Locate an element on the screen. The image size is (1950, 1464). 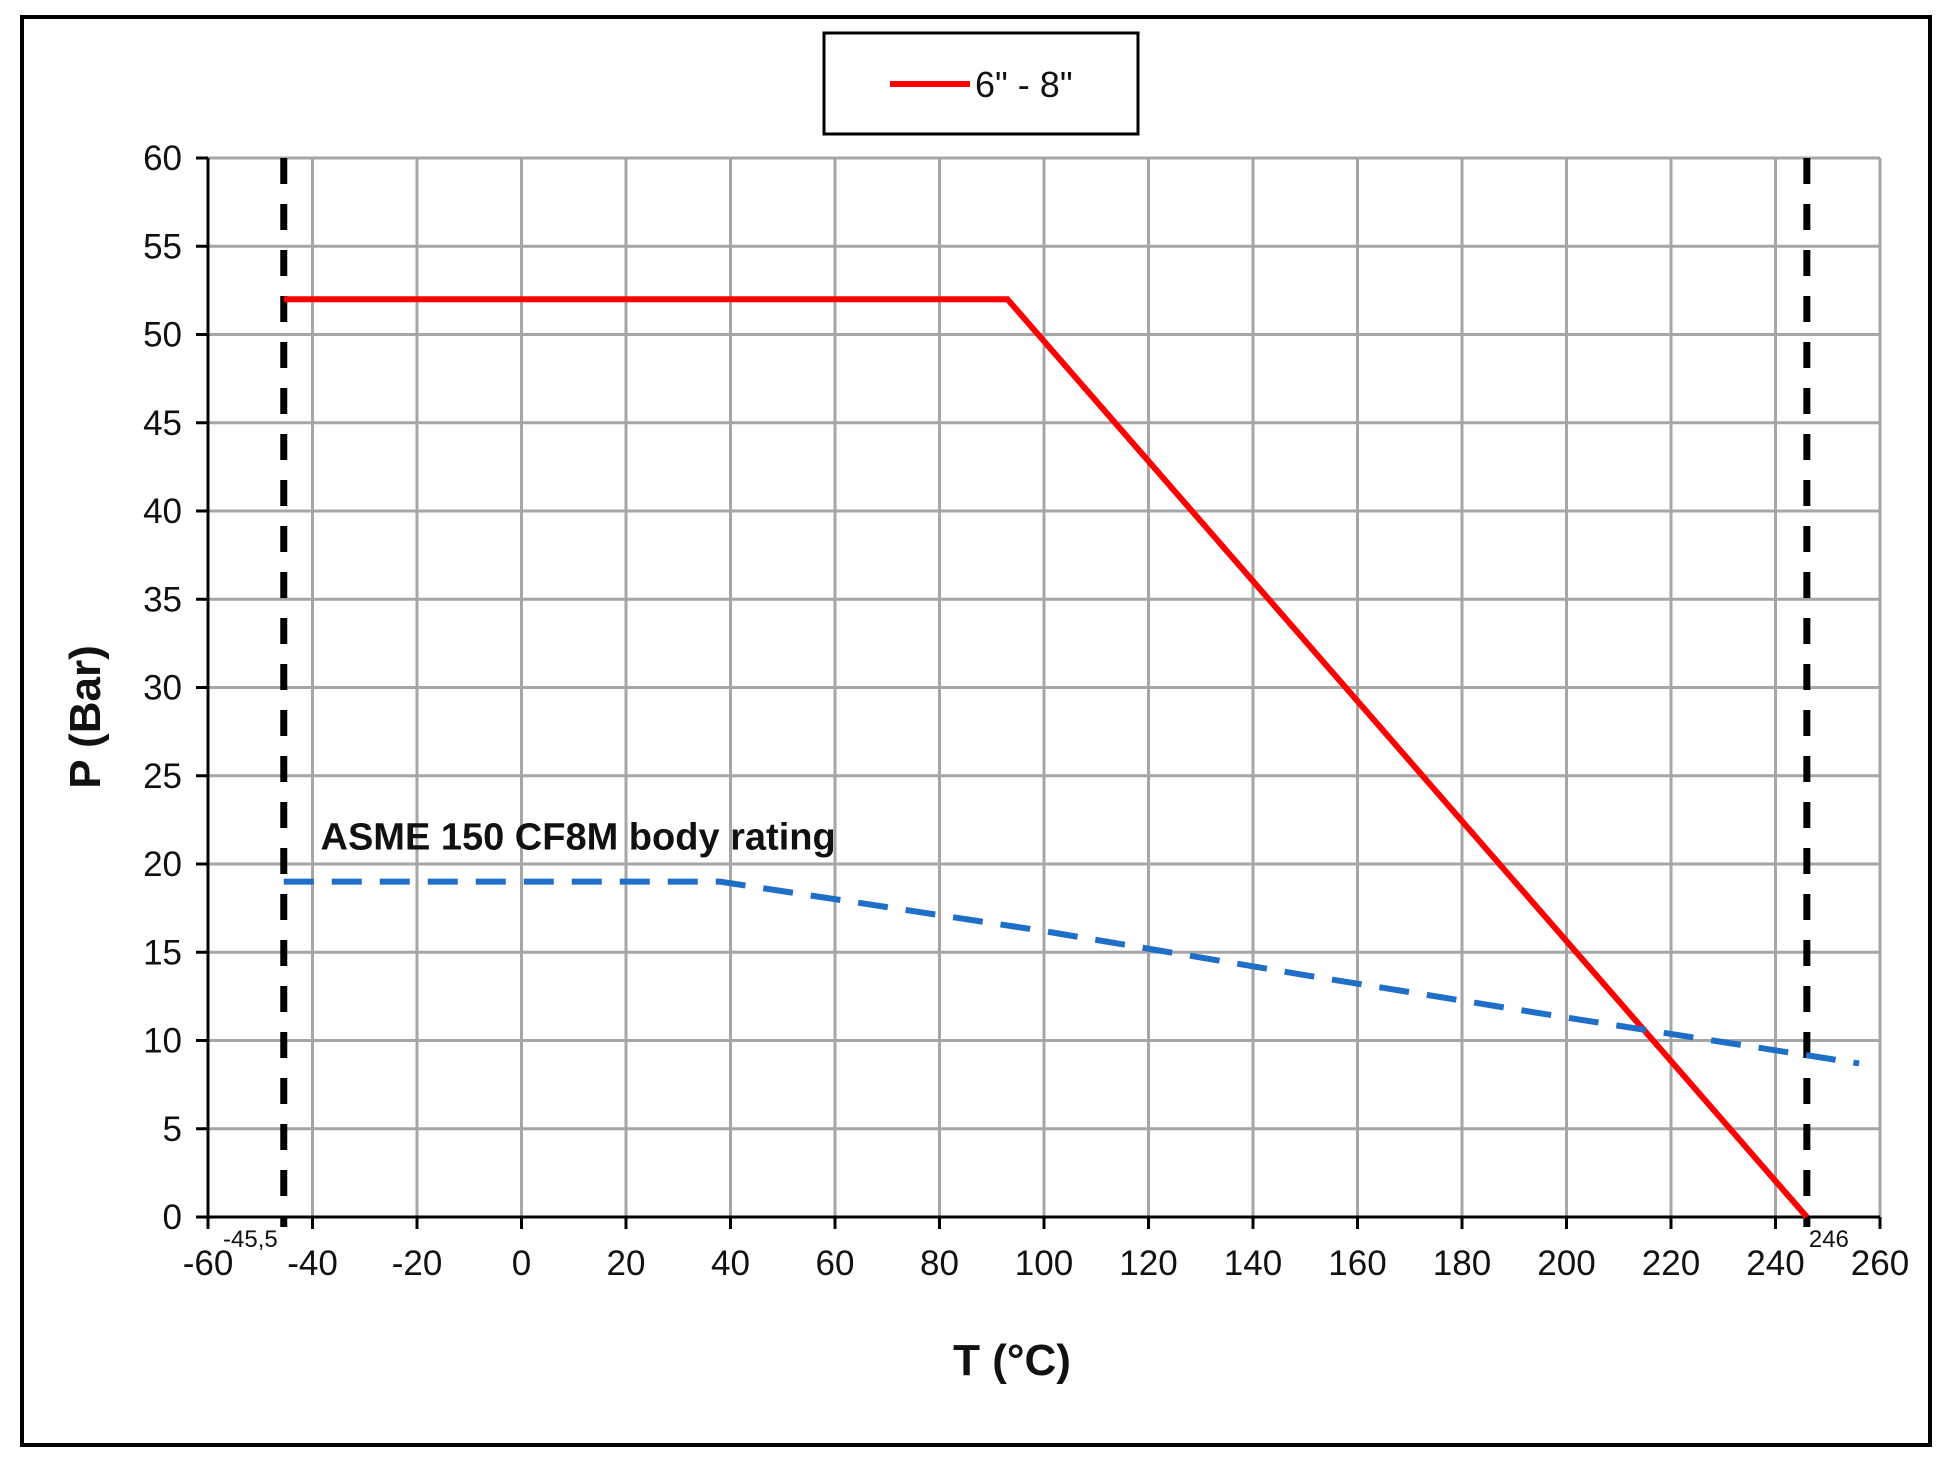
y-tick-label: 60 is located at coordinates (162, 158).